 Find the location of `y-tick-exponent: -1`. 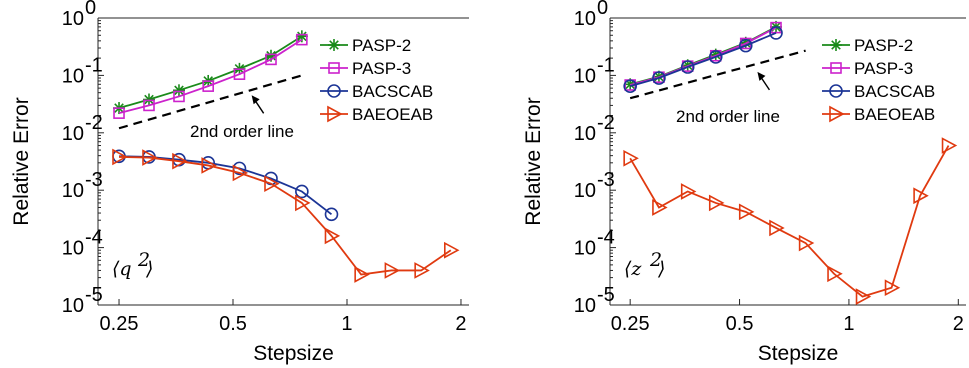

y-tick-exponent: -1 is located at coordinates (94, 65).